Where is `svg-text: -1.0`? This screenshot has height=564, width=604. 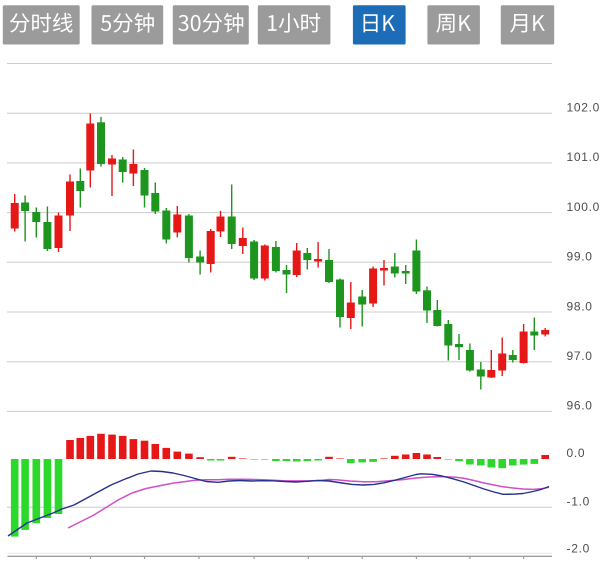 svg-text: -1.0 is located at coordinates (578, 502).